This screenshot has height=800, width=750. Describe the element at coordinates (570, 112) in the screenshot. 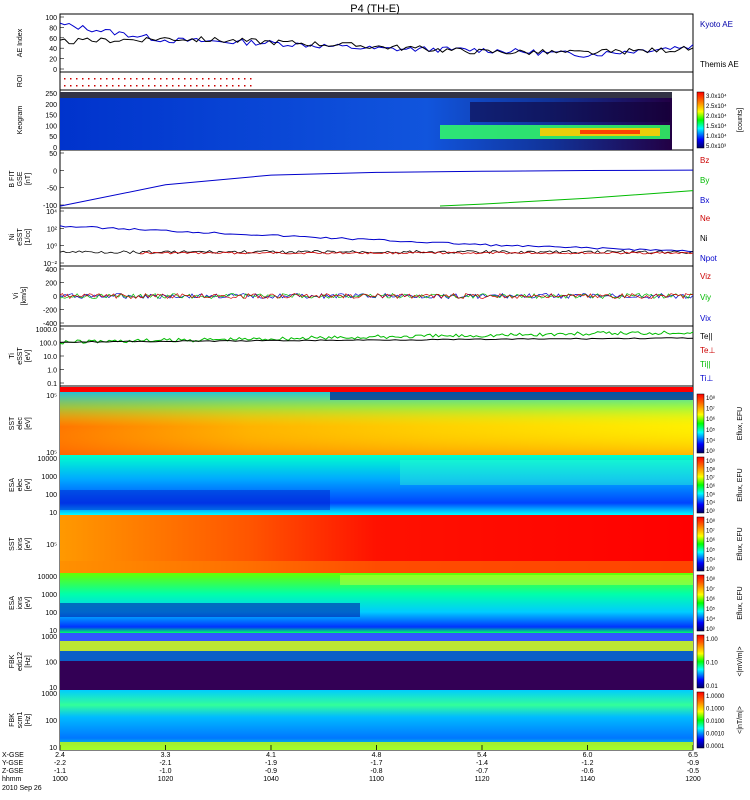

I see `keogram-dark-region` at that location.